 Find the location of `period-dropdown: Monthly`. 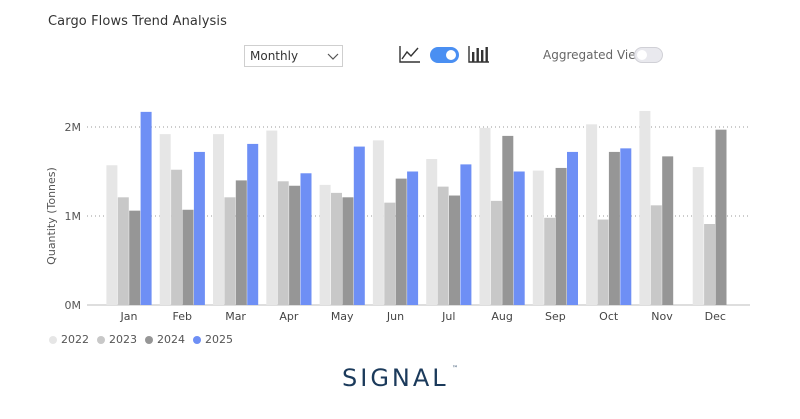

period-dropdown: Monthly is located at coordinates (293, 56).